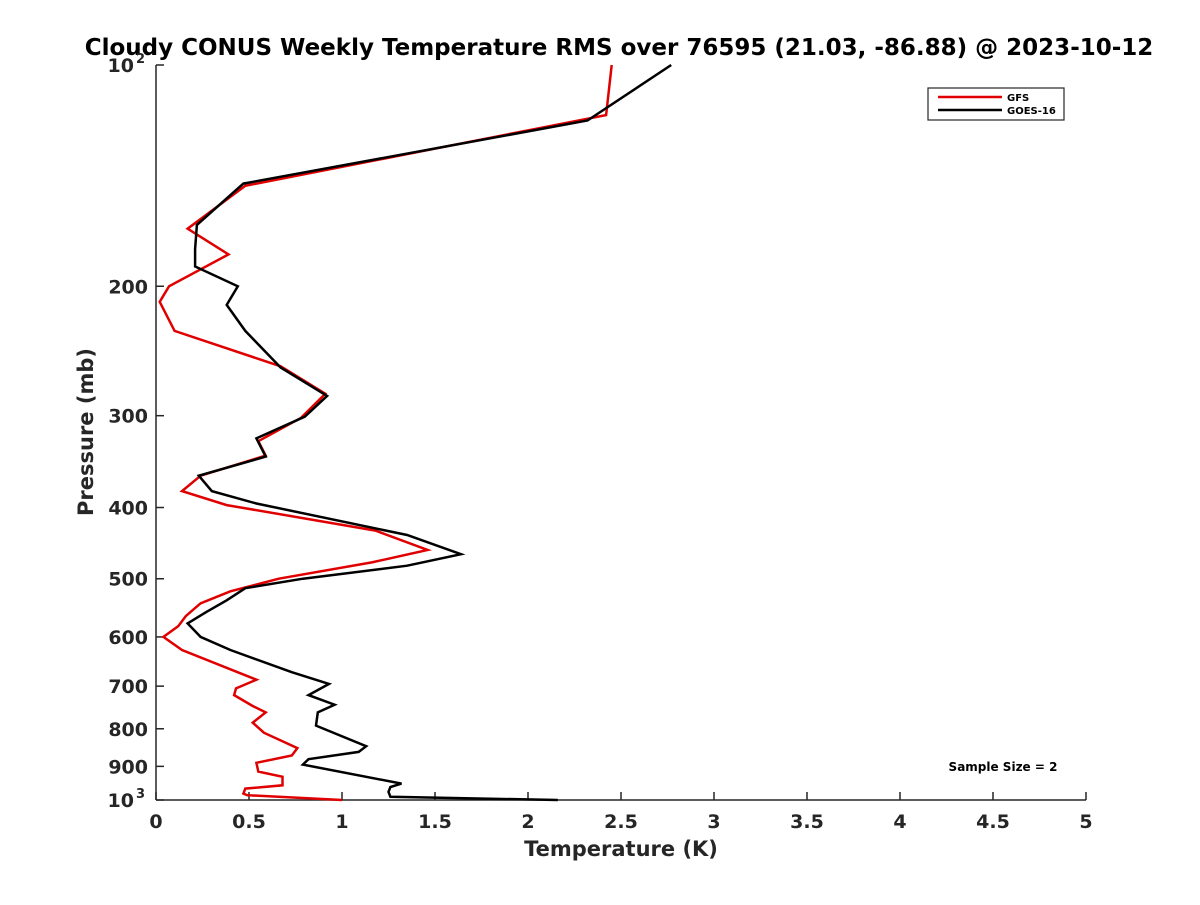  Describe the element at coordinates (140, 59) in the screenshot. I see `y-tick-label-exponent: 2` at that location.